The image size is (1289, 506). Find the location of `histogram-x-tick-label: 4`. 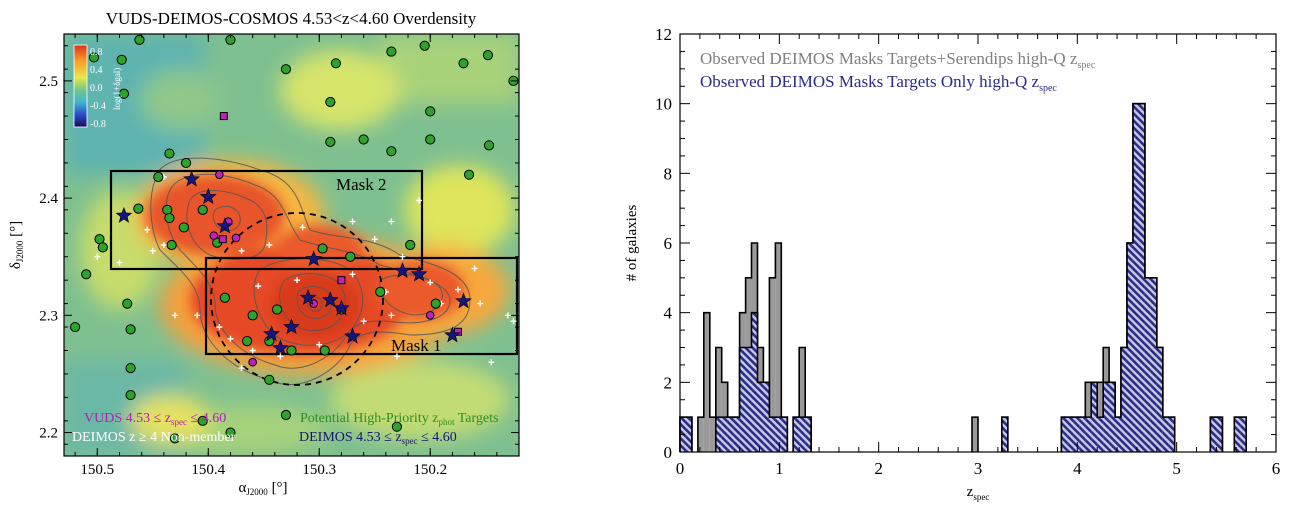

histogram-x-tick-label: 4 is located at coordinates (1077, 468).